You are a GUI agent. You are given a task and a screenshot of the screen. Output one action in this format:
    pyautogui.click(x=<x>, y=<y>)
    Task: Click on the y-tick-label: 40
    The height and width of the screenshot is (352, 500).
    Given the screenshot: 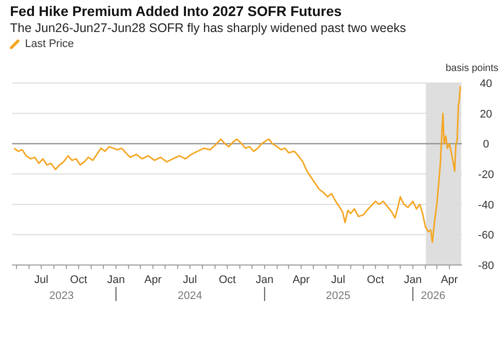 What is the action you would take?
    pyautogui.click(x=486, y=84)
    